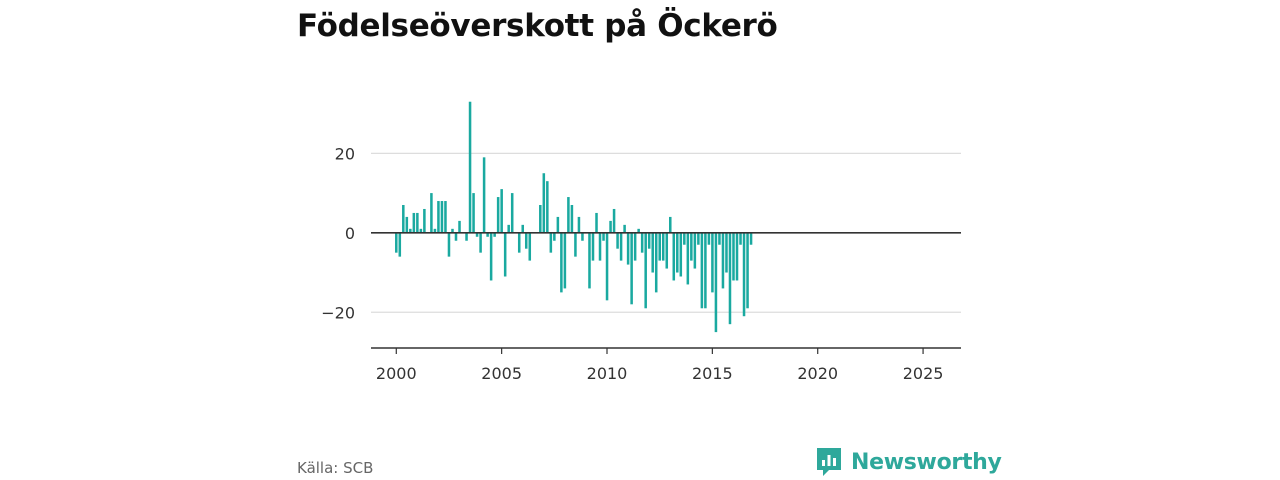  What do you see at coordinates (345, 153) in the screenshot?
I see `y-tick-label: 20` at bounding box center [345, 153].